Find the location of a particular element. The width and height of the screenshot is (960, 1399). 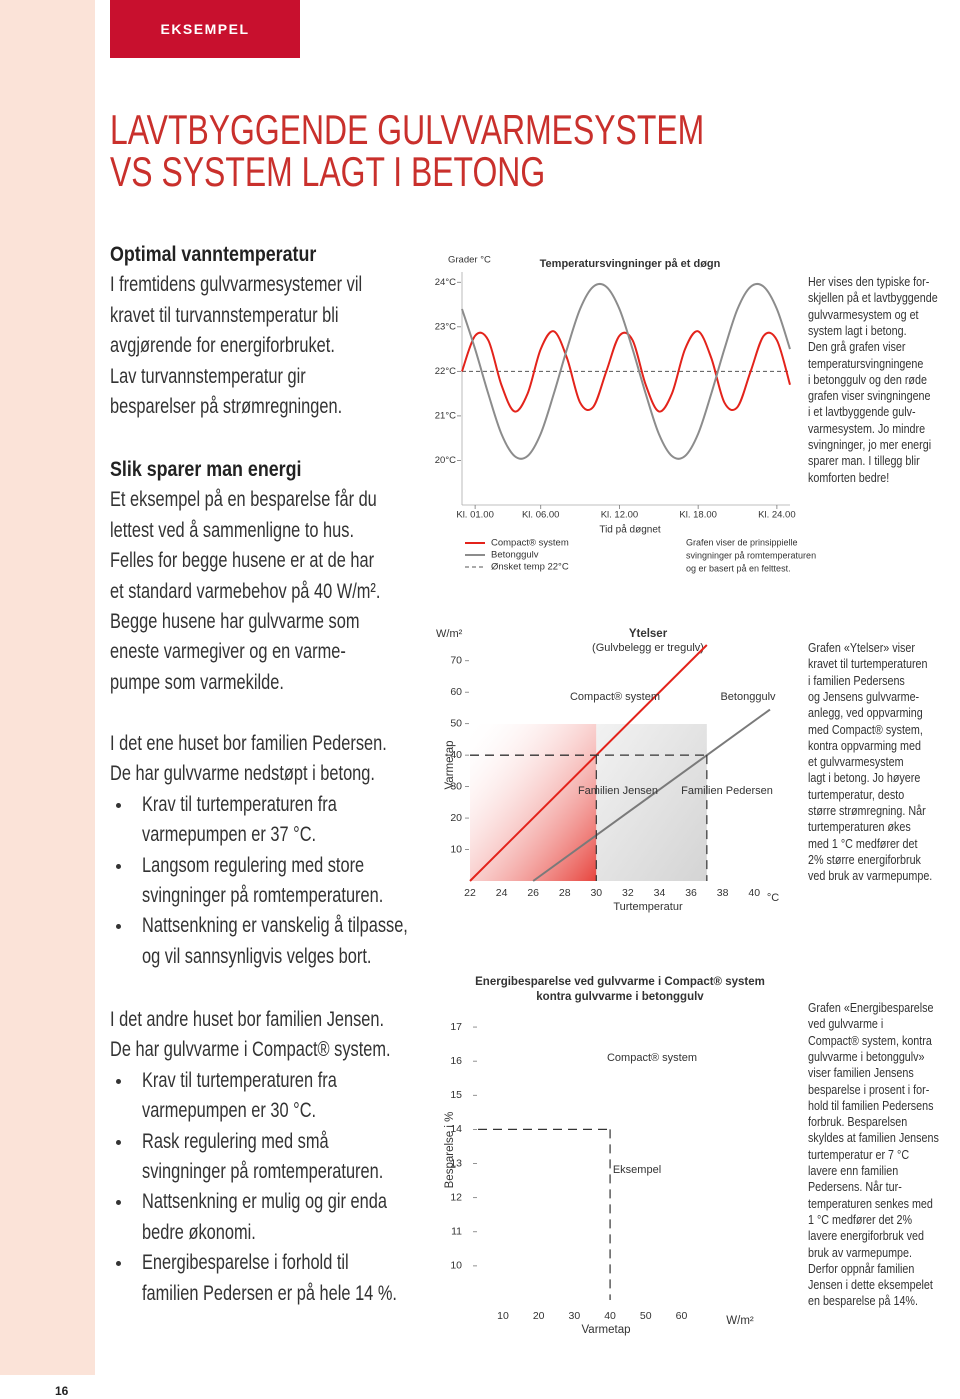

y-tick-label: 30 is located at coordinates (456, 786).